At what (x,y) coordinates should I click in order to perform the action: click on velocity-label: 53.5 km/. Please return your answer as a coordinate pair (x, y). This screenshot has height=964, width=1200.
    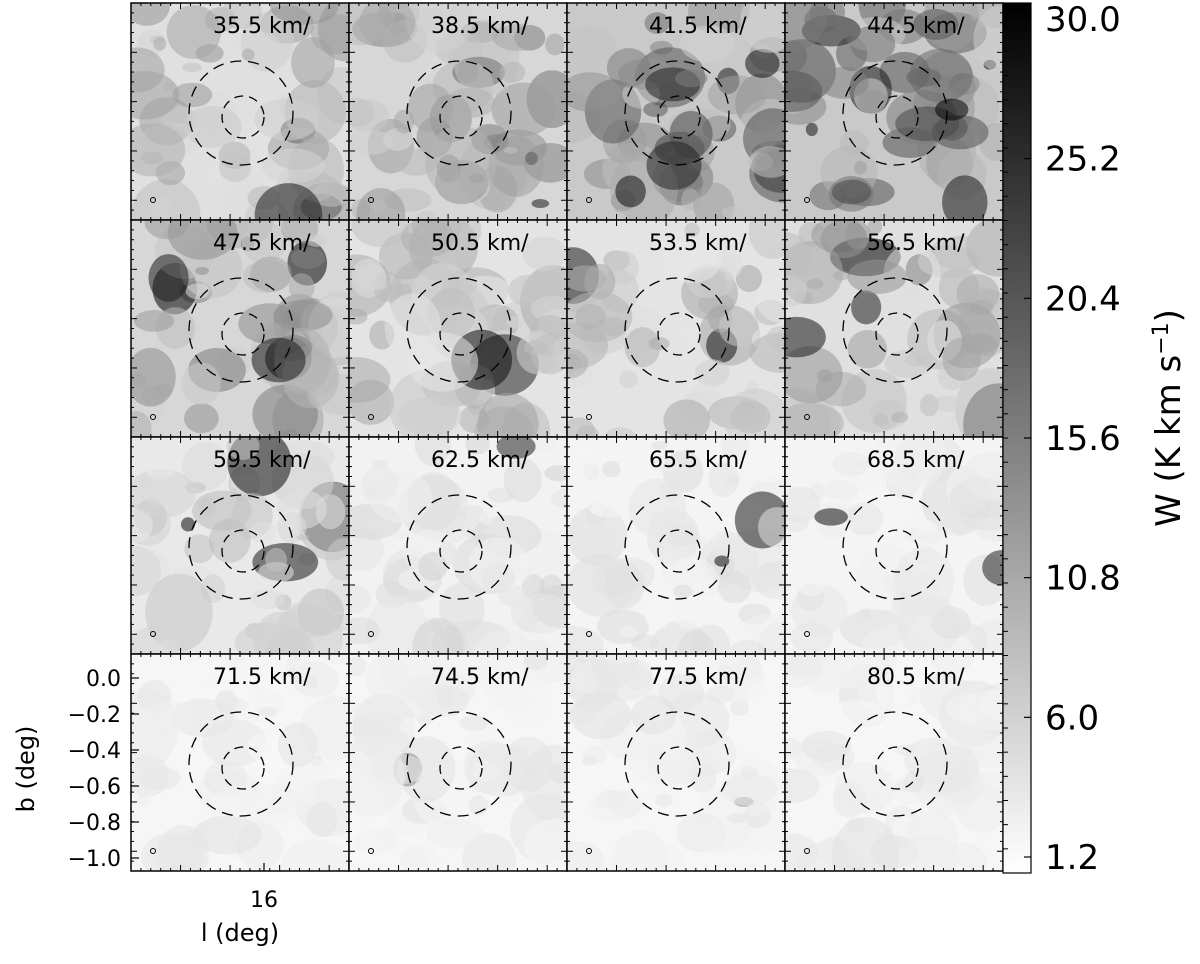
    Looking at the image, I should click on (698, 243).